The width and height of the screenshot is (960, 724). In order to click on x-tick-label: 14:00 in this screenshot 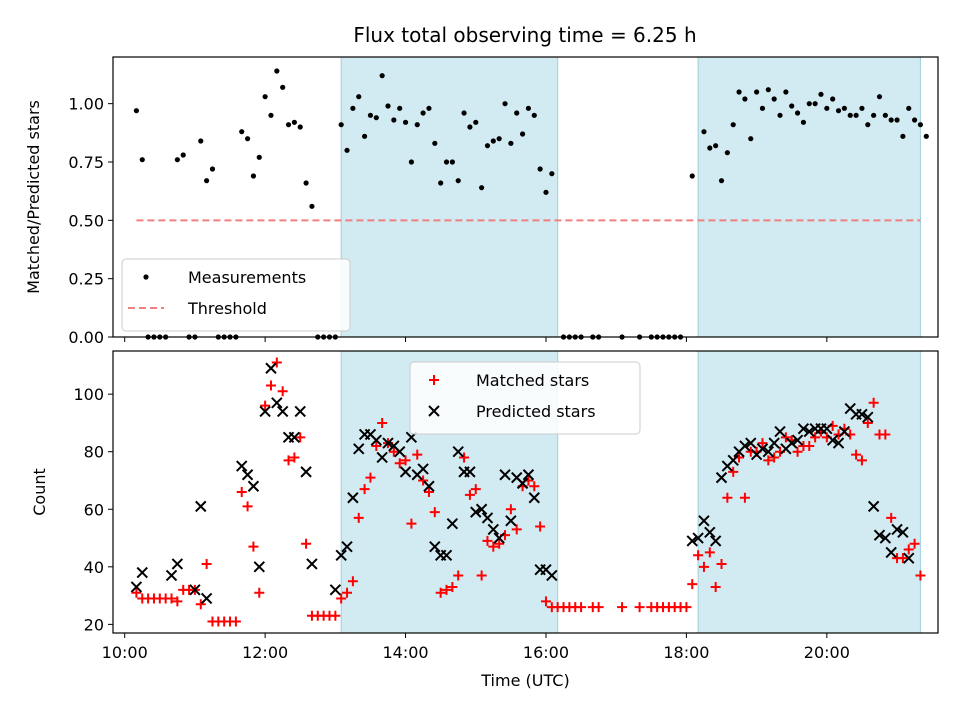, I will do `click(405, 652)`.